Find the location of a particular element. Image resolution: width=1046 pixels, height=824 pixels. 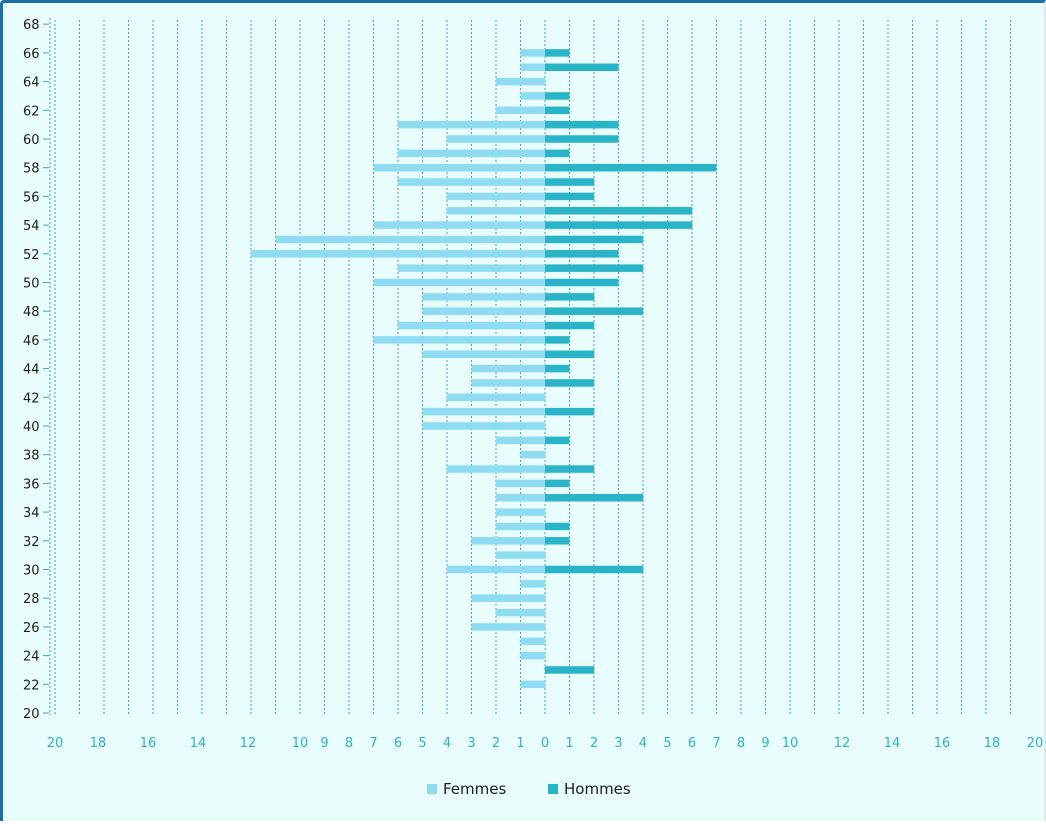

y-tick-label: 34 is located at coordinates (31, 513).